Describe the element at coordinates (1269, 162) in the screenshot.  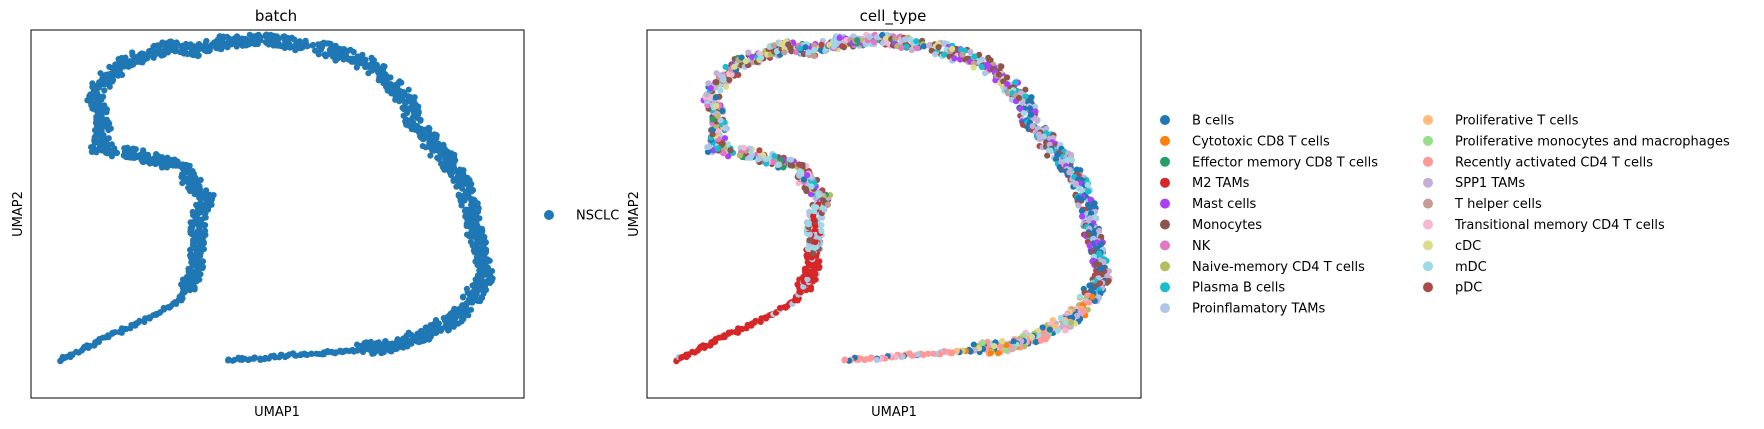
I see `cell-type-legend-item: Effector memory CD8 T cells` at that location.